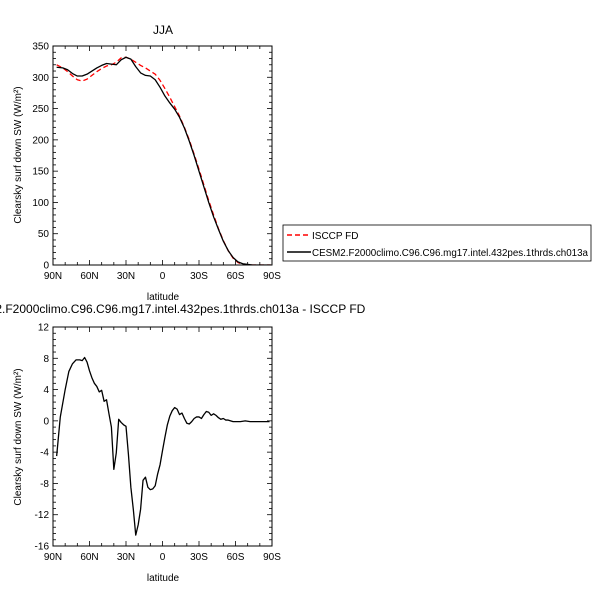 The width and height of the screenshot is (602, 604). I want to click on y-tick-label: -12, so click(42, 515).